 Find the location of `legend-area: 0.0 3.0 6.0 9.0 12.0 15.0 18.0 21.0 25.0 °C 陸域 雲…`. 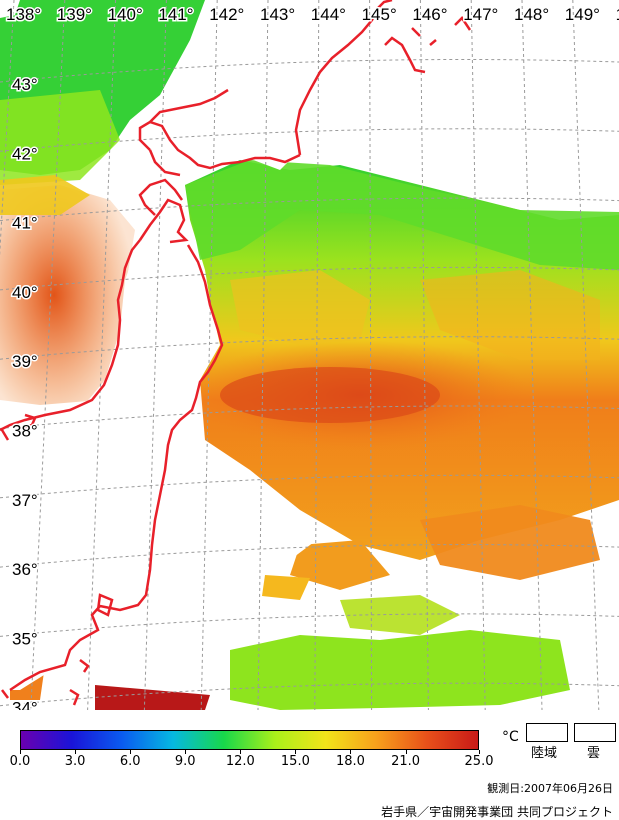

legend-area: 0.0 3.0 6.0 9.0 12.0 15.0 18.0 21.0 25.0 °C 陸域 雲… is located at coordinates (309, 765).